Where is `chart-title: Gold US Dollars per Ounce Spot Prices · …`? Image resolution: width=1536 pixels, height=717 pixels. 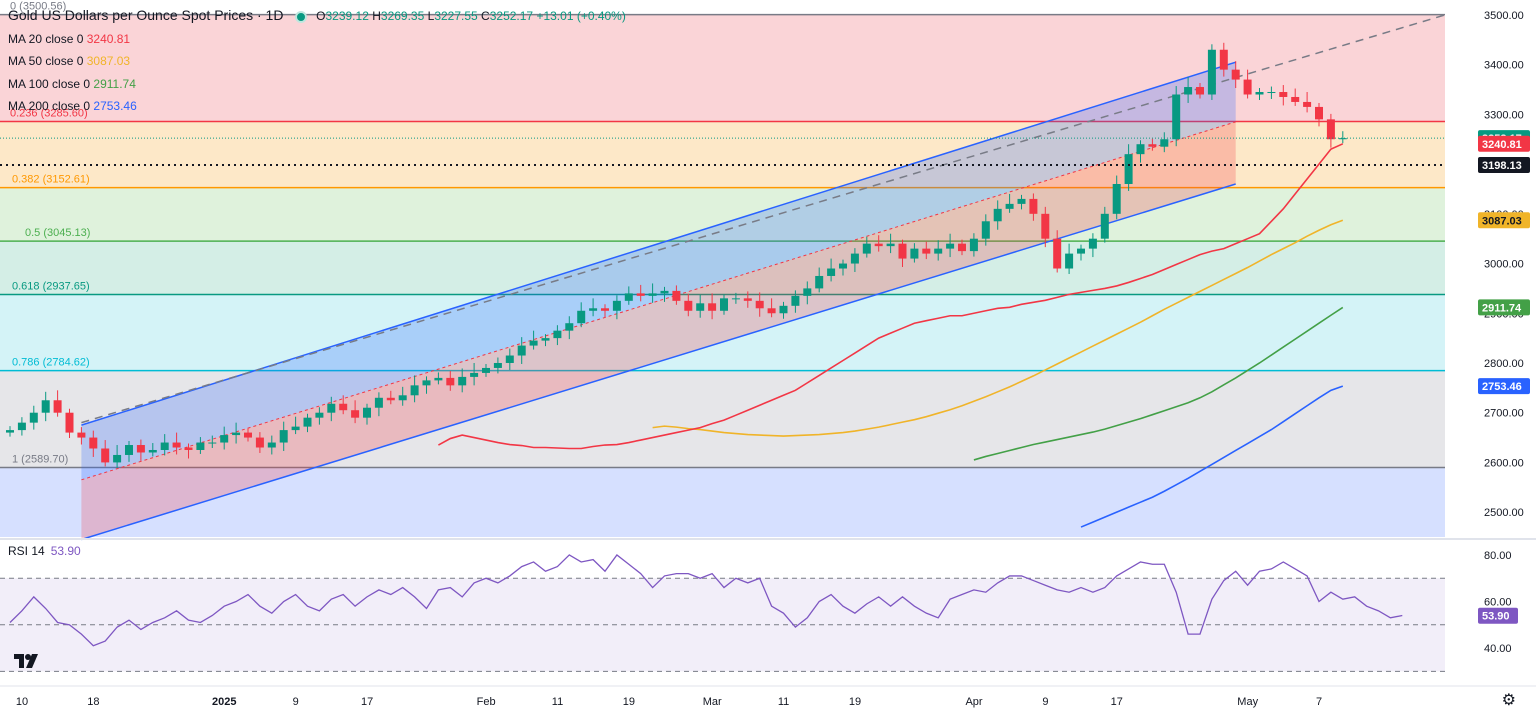
chart-title: Gold US Dollars per Ounce Spot Prices · … is located at coordinates (146, 15).